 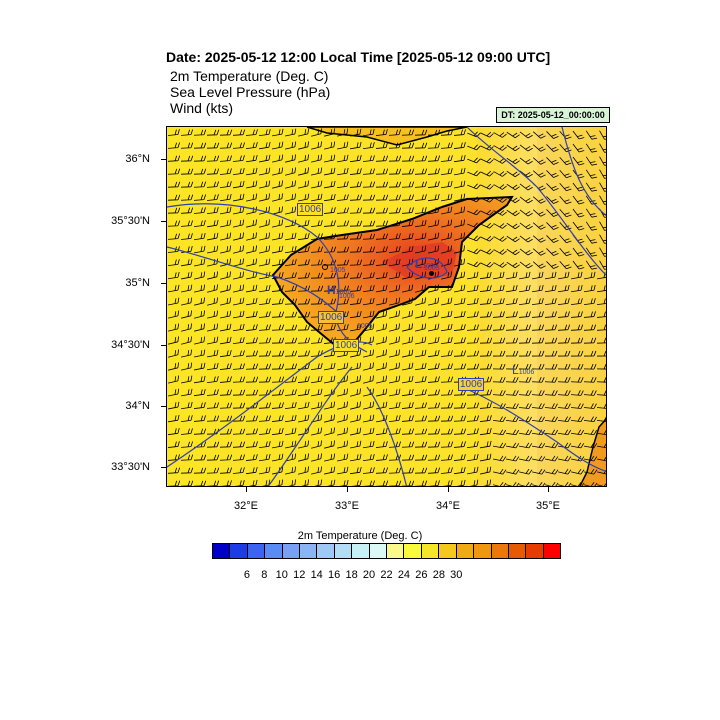 I want to click on low-pressure-marker: L1006, so click(x=523, y=370).